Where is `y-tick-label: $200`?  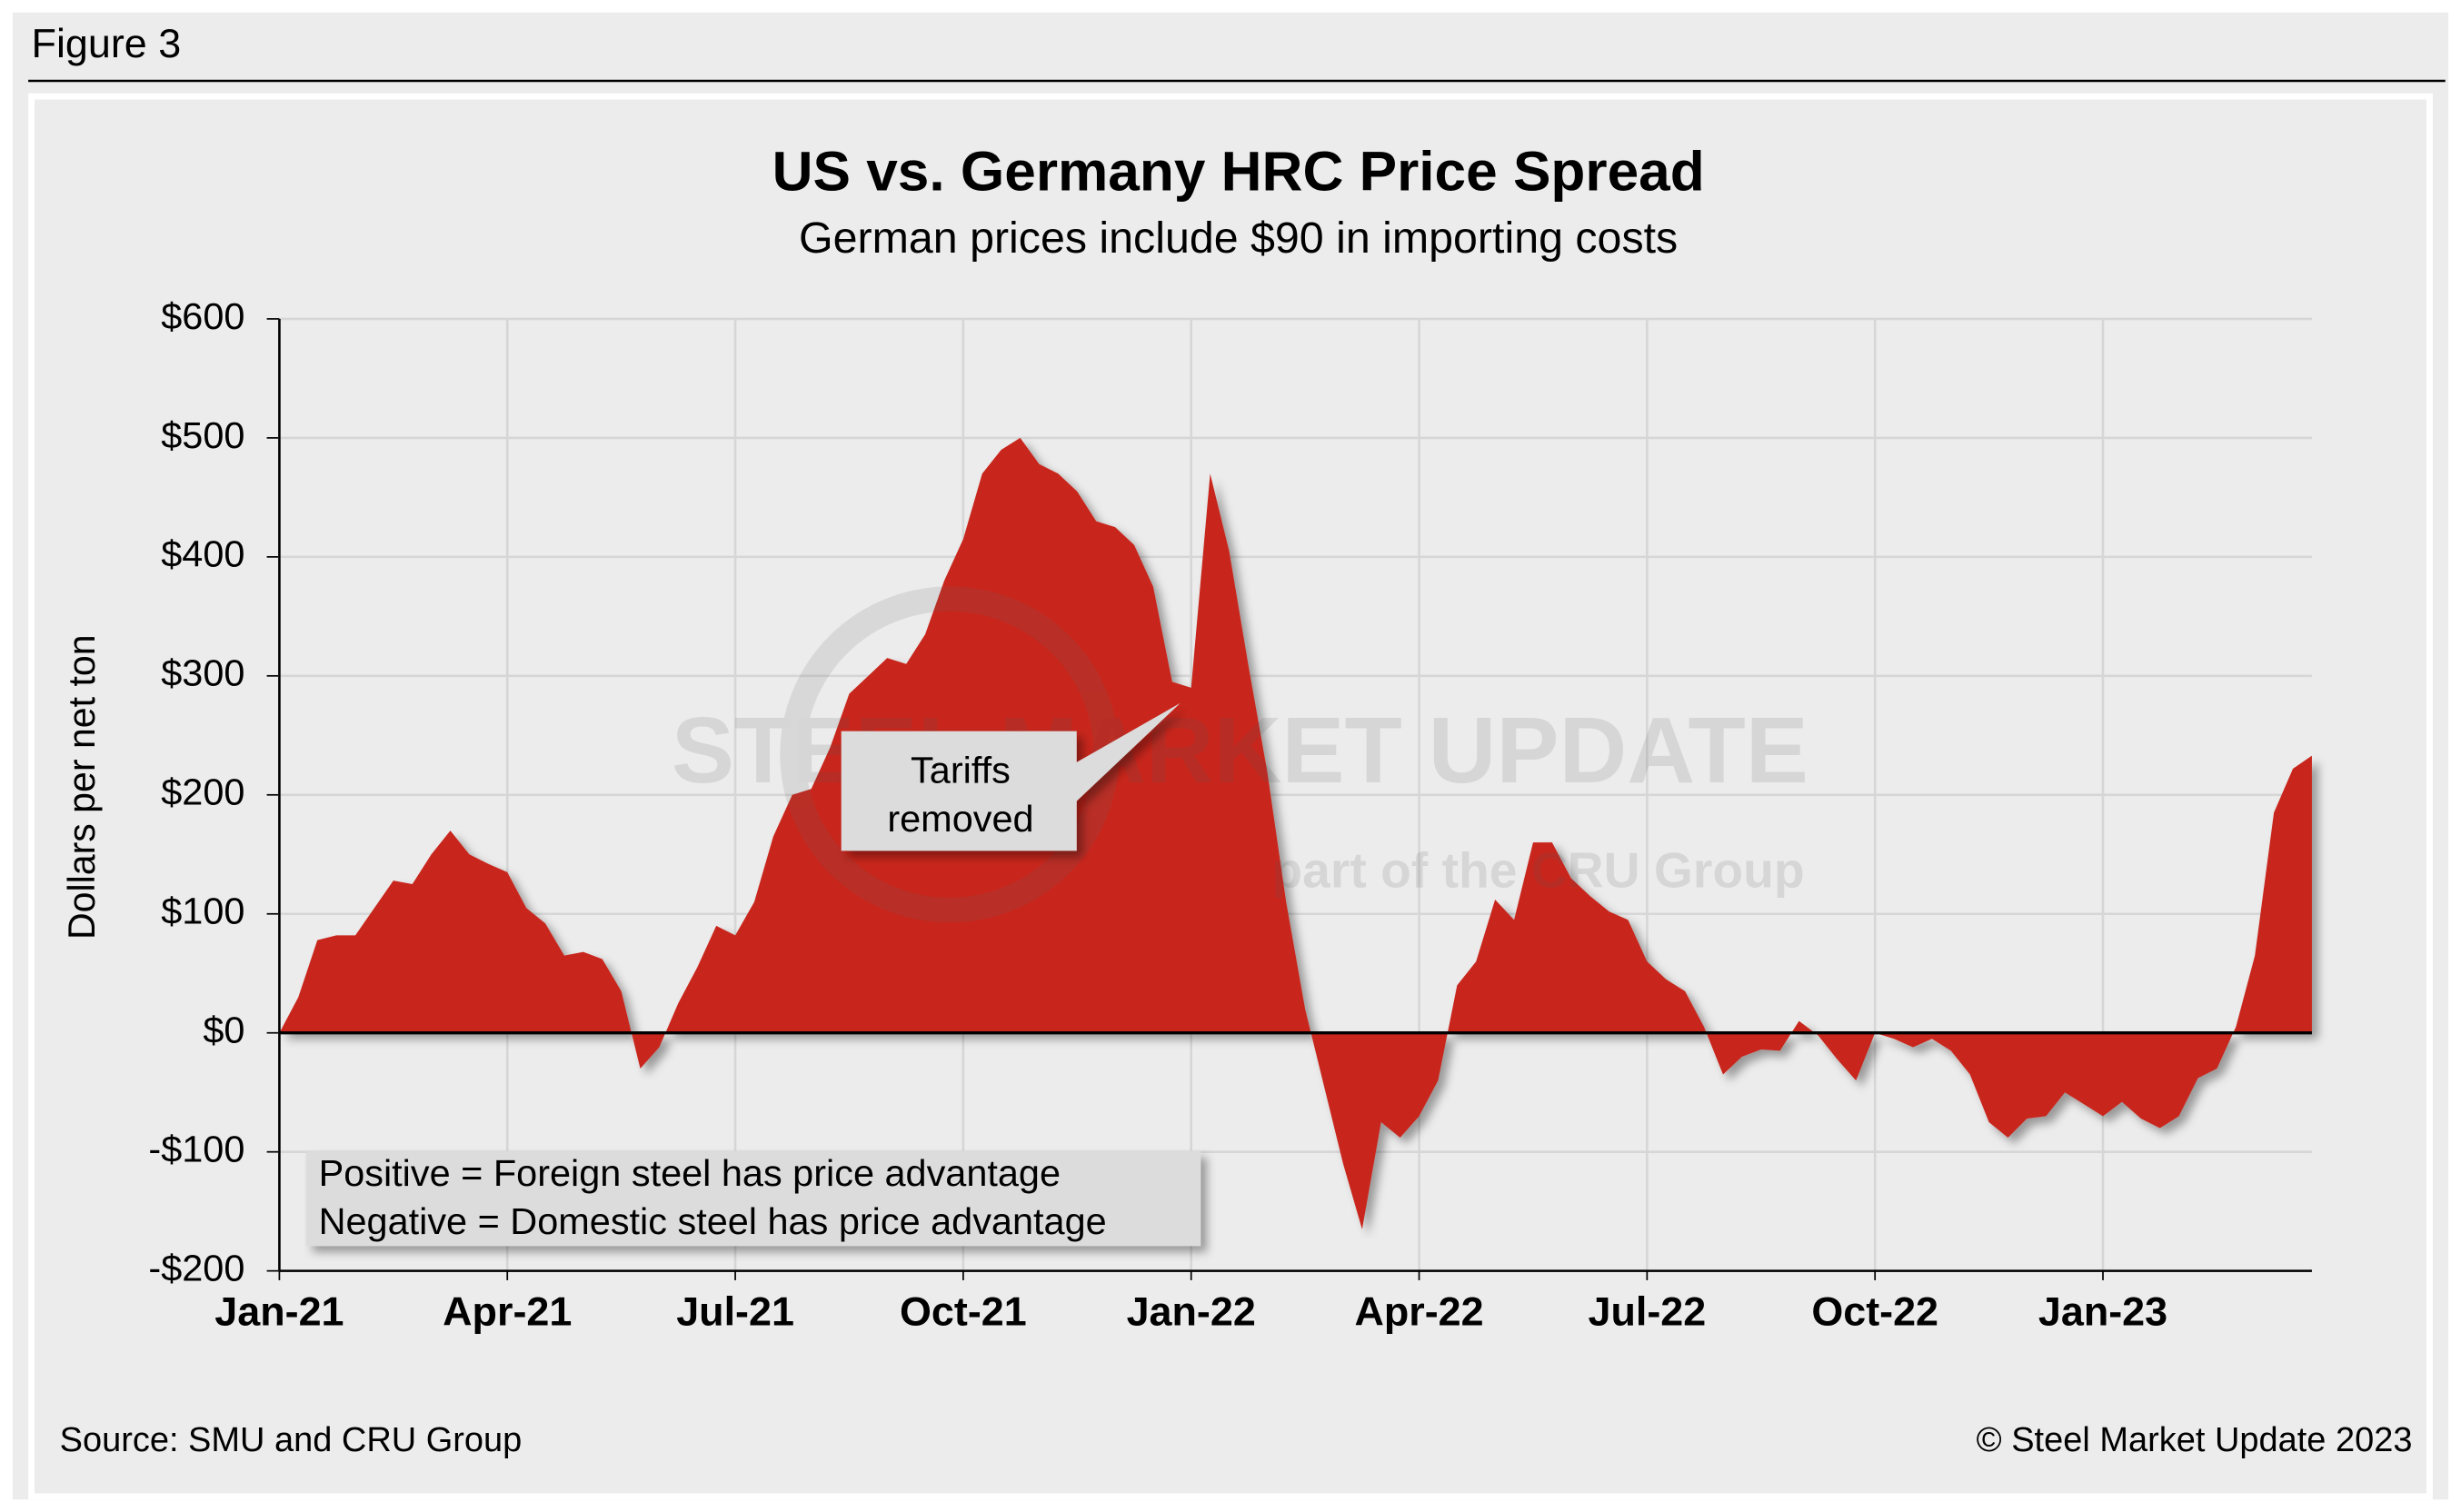 y-tick-label: $200 is located at coordinates (202, 792).